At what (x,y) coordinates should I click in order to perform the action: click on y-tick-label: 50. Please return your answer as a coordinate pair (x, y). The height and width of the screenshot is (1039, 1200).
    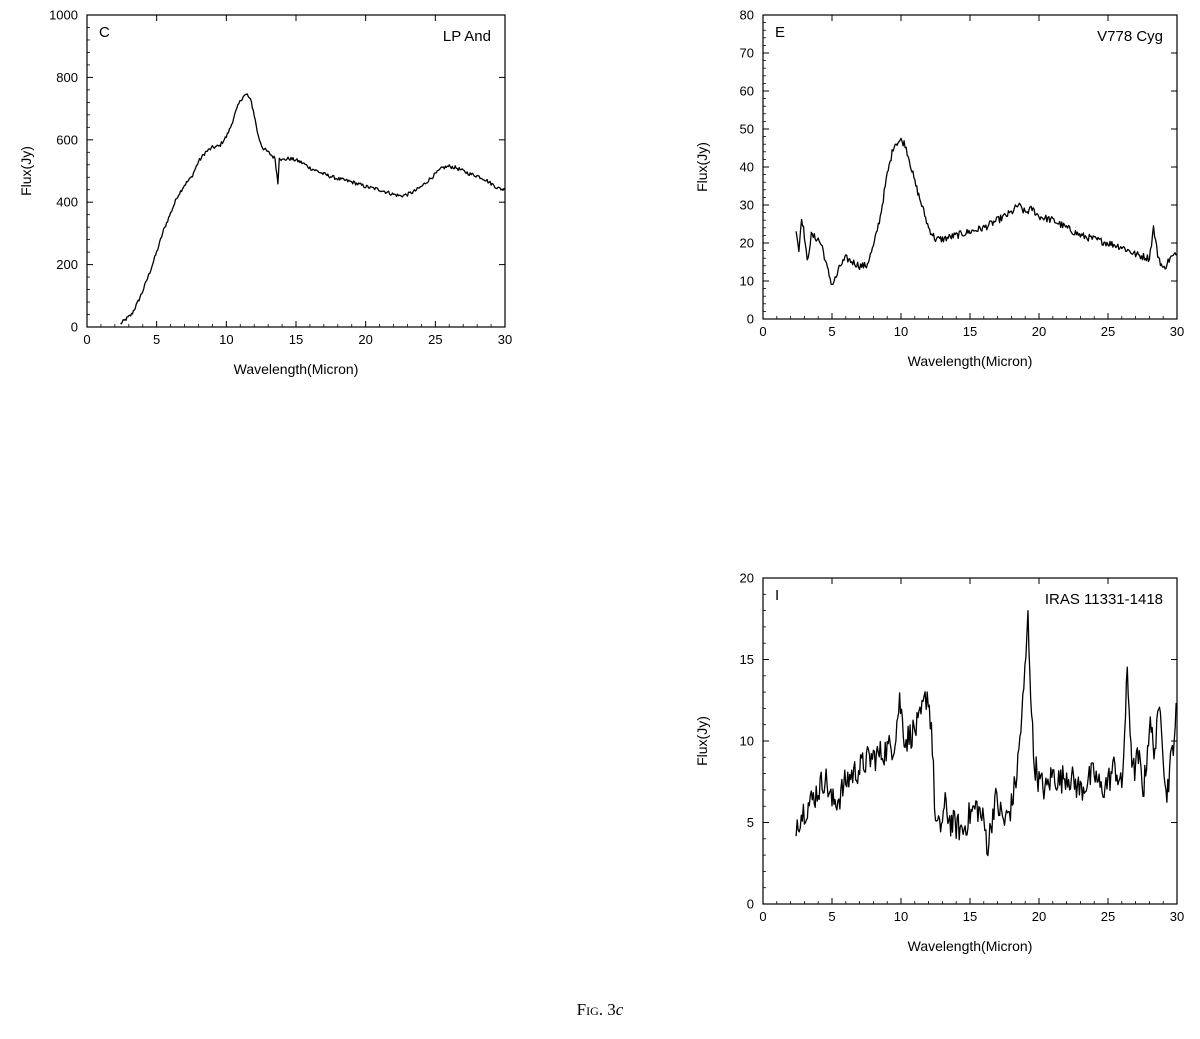
    Looking at the image, I should click on (747, 129).